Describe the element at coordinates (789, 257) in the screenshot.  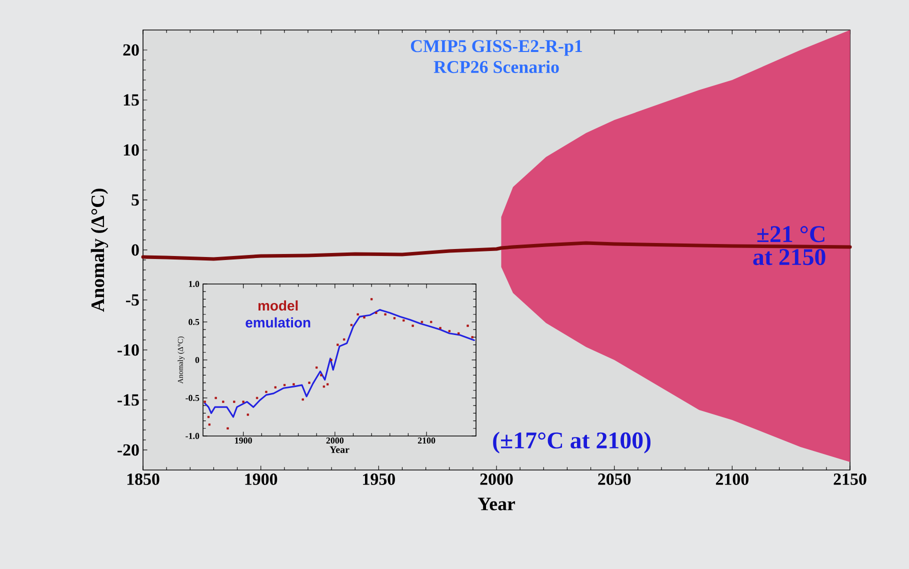
I see `annotation: at 2150` at that location.